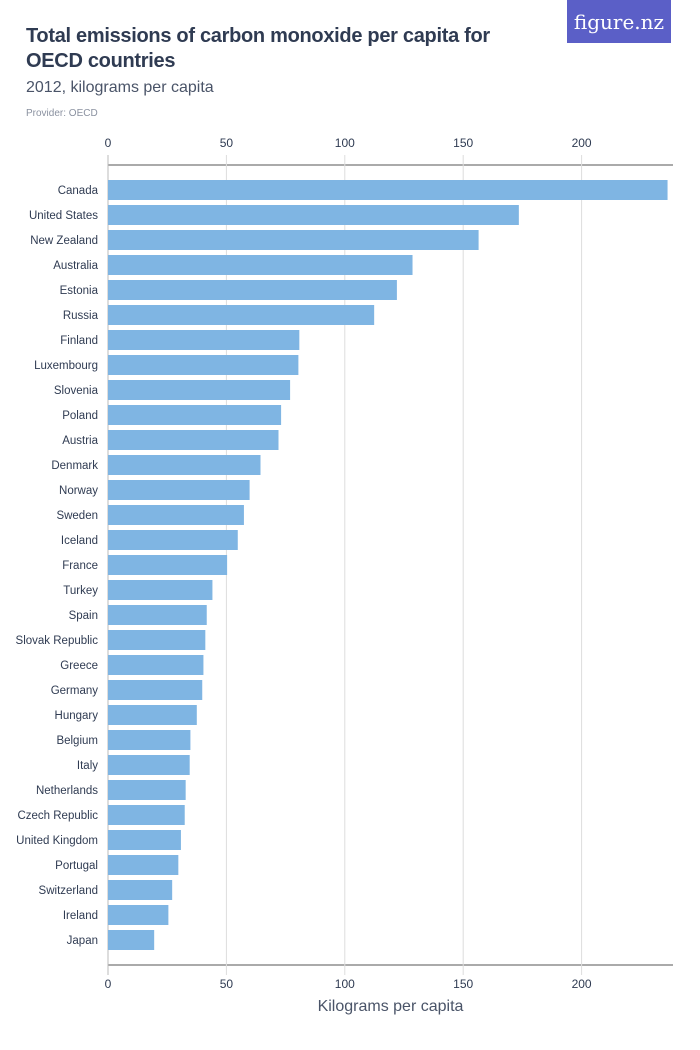 This screenshot has width=700, height=1050. I want to click on category-label: Italy, so click(87, 766).